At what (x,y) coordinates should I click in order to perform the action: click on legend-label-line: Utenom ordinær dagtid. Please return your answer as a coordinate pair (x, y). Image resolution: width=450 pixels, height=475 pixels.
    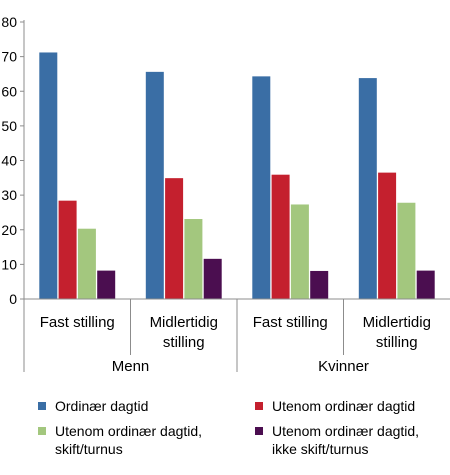
    Looking at the image, I should click on (343, 406).